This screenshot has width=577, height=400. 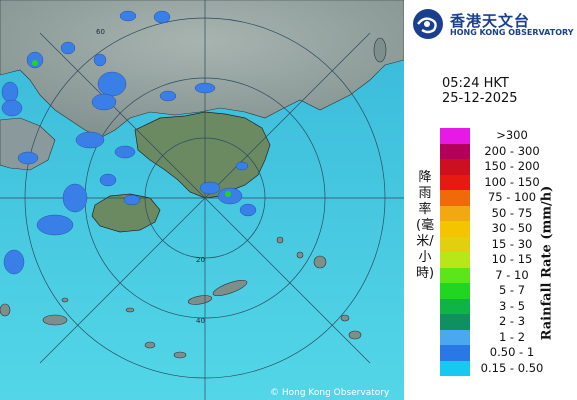 I want to click on legend-label: 5 - 7, so click(x=512, y=290).